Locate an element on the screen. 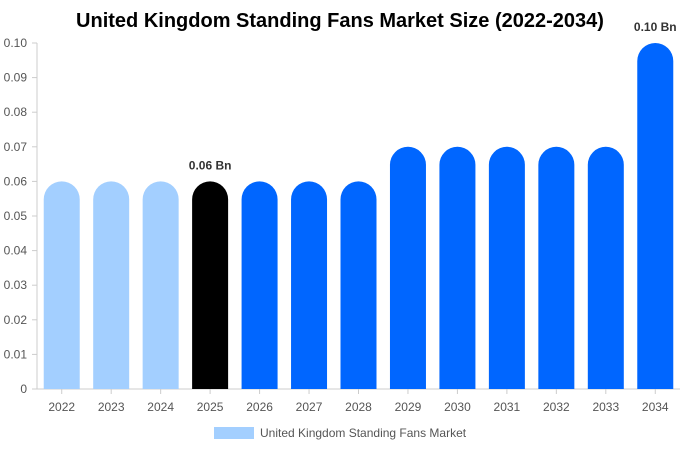 Image resolution: width=680 pixels, height=450 pixels. x-tick-label: 2028 is located at coordinates (358, 407).